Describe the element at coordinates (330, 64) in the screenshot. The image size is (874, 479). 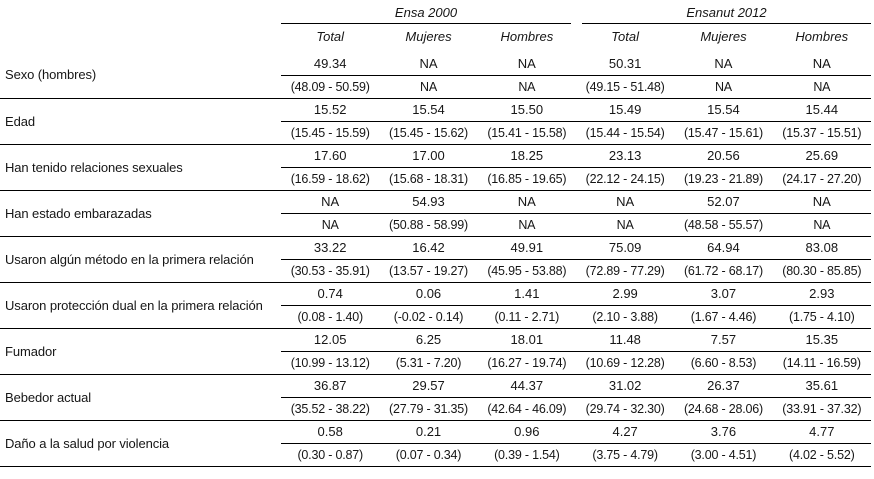
I see `value-cell: 49.34` at that location.